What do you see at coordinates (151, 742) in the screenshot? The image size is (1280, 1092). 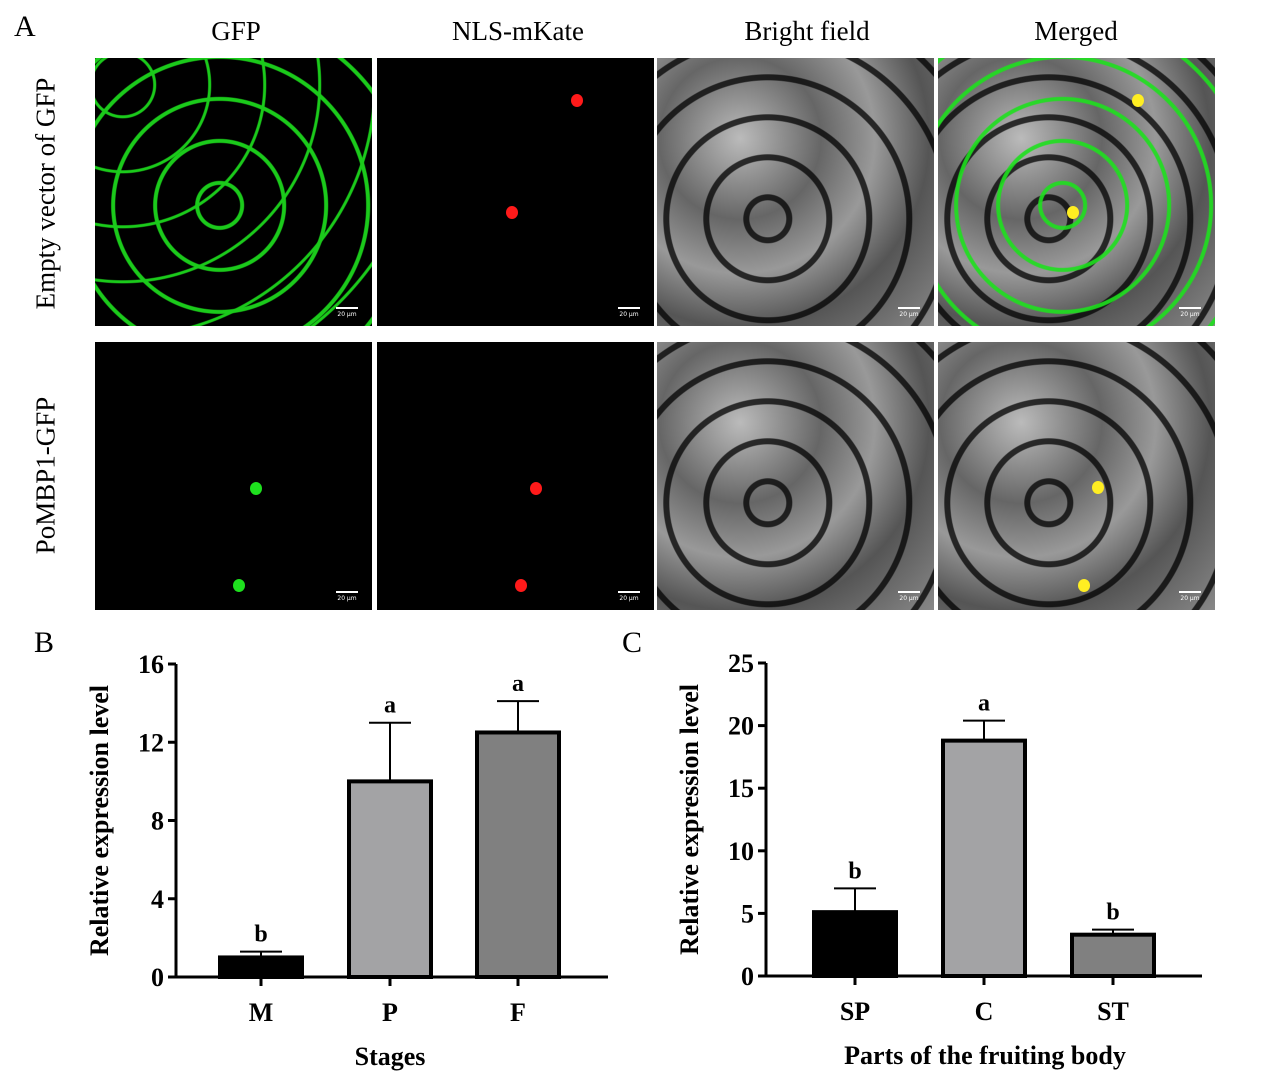 I see `y-tick-label: 12` at bounding box center [151, 742].